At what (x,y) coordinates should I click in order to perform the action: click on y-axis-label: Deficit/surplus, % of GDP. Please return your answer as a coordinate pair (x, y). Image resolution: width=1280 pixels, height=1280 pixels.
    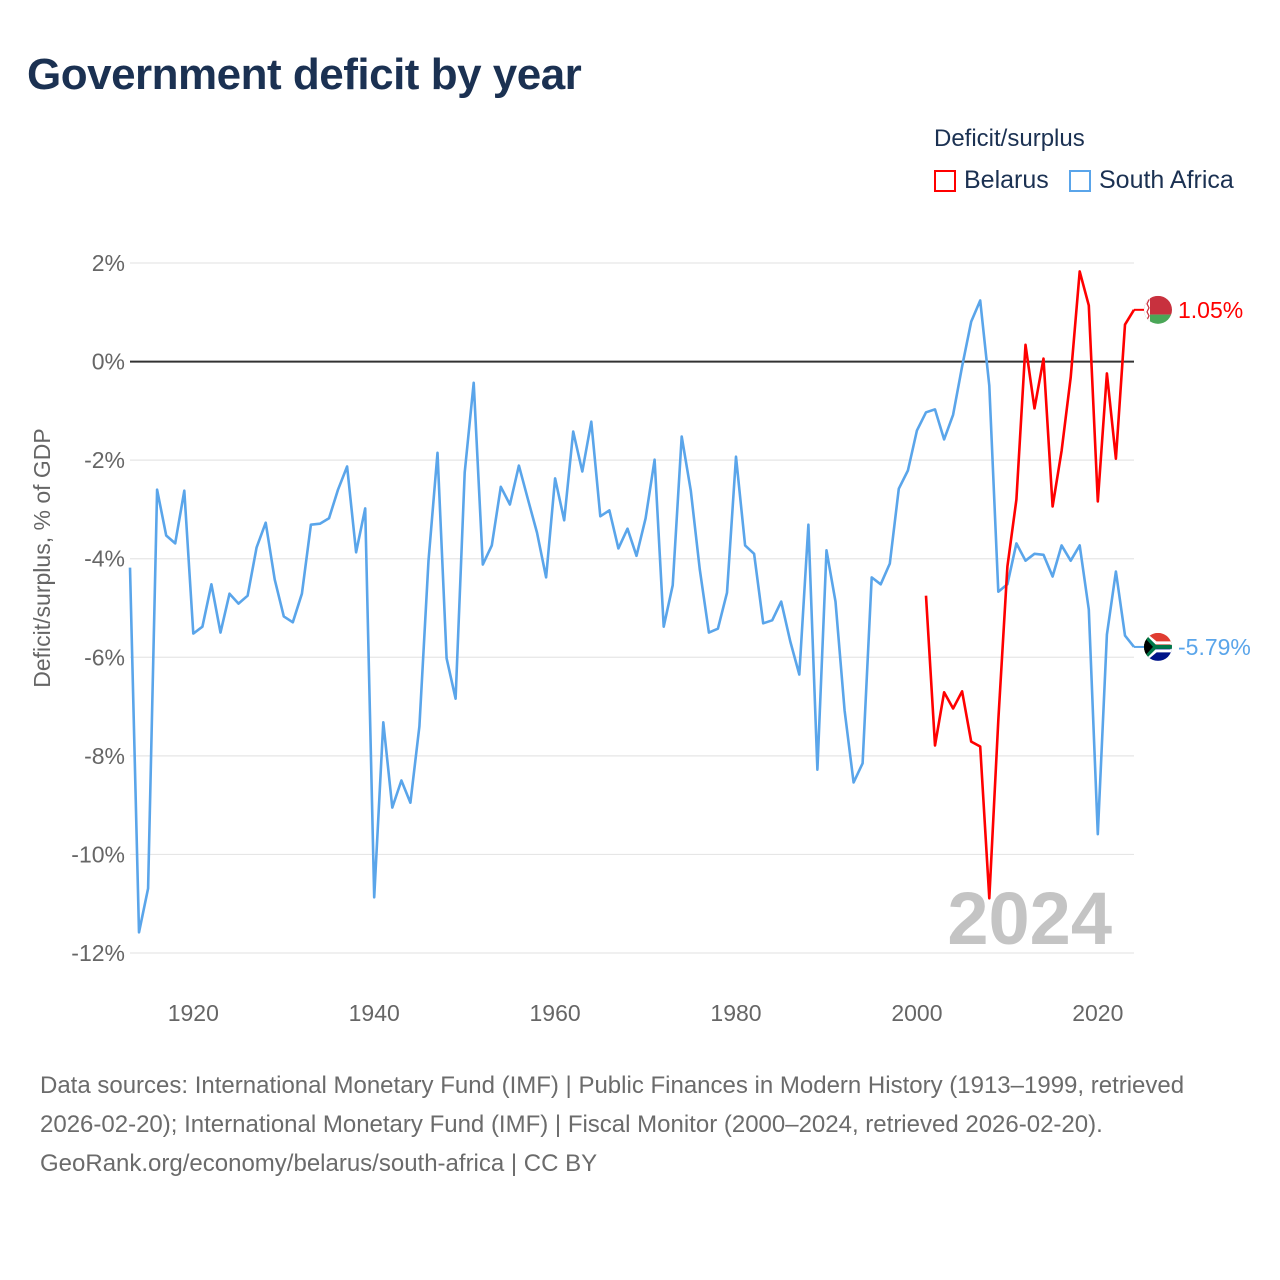
    Looking at the image, I should click on (42, 557).